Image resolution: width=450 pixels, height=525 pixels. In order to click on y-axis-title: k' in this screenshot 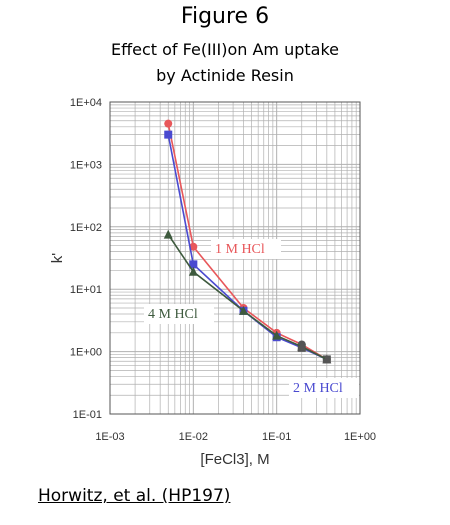, I will do `click(57, 258)`.